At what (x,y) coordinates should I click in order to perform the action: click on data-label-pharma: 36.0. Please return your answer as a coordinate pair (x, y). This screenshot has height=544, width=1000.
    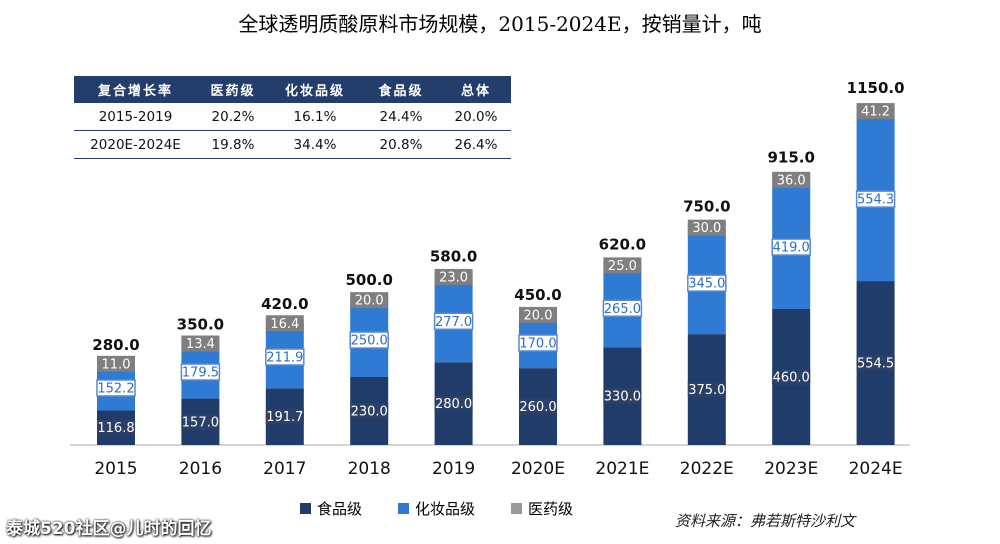
    Looking at the image, I should click on (791, 180).